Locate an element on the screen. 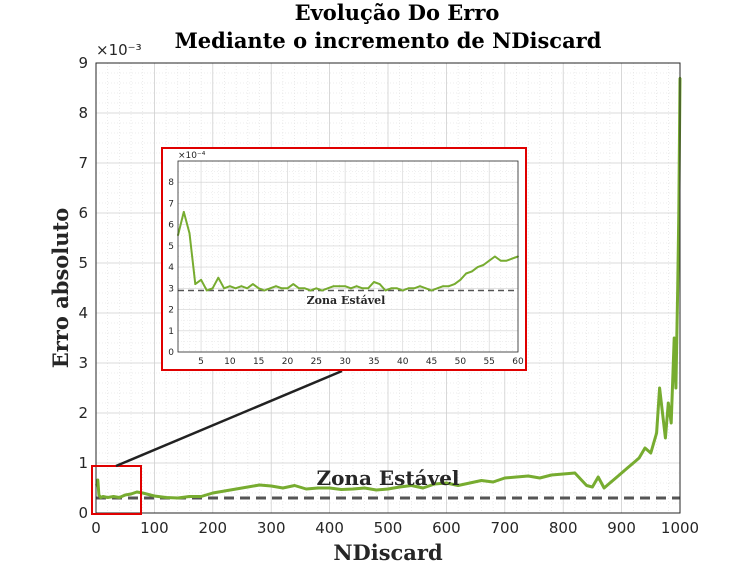 The width and height of the screenshot is (750, 575). x-tick-label: 200 is located at coordinates (212, 528).